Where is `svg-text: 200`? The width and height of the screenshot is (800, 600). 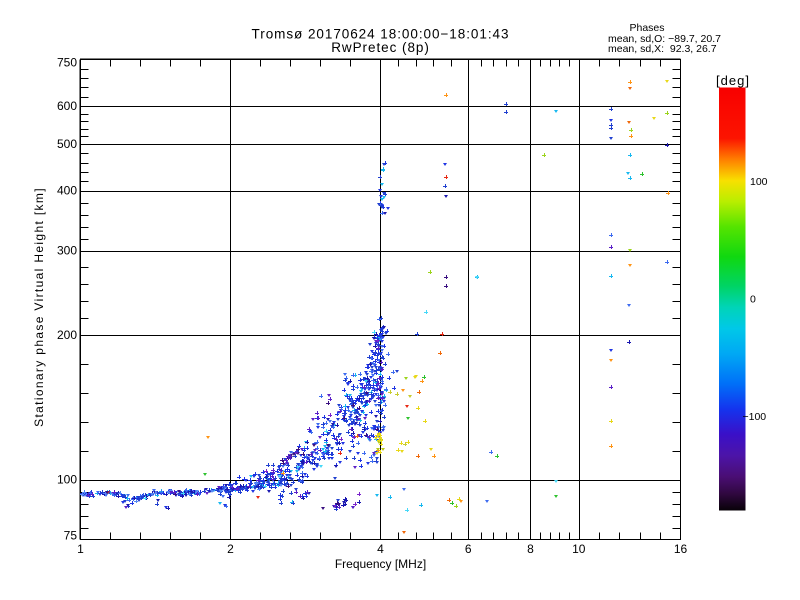
svg-text: 200 is located at coordinates (67, 335).